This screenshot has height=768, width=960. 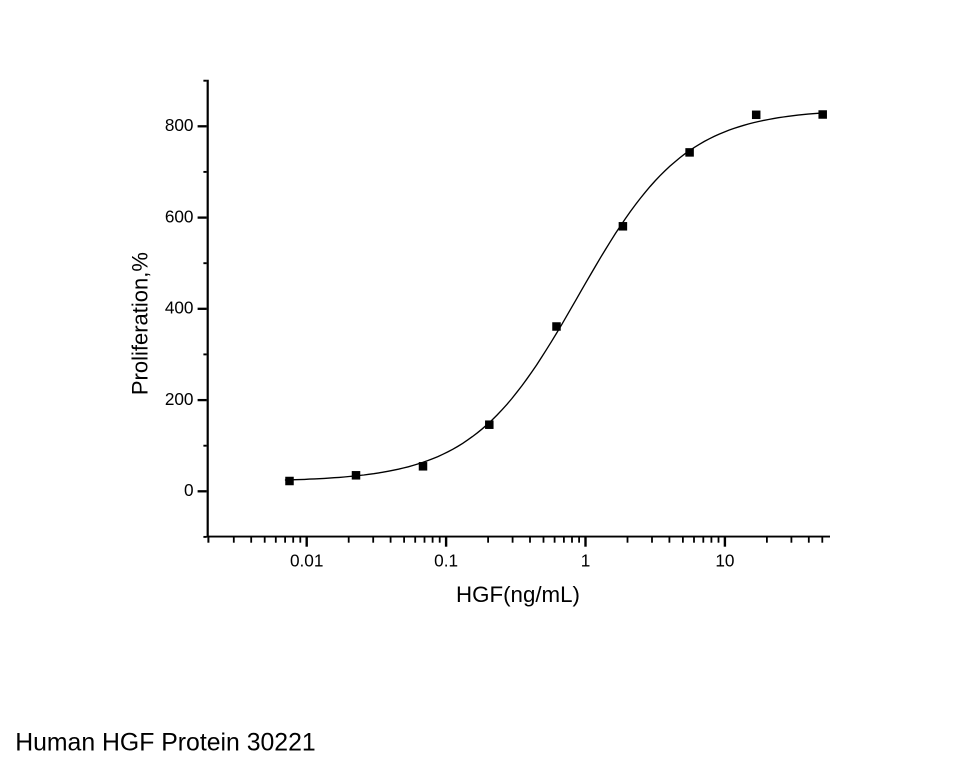 I want to click on svg-text: 0.1, so click(x=446, y=561).